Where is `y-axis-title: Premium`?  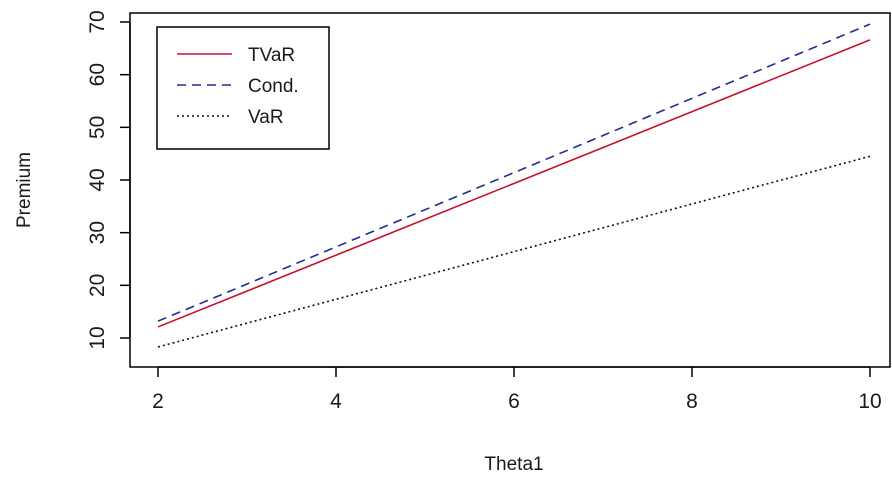 y-axis-title: Premium is located at coordinates (24, 190).